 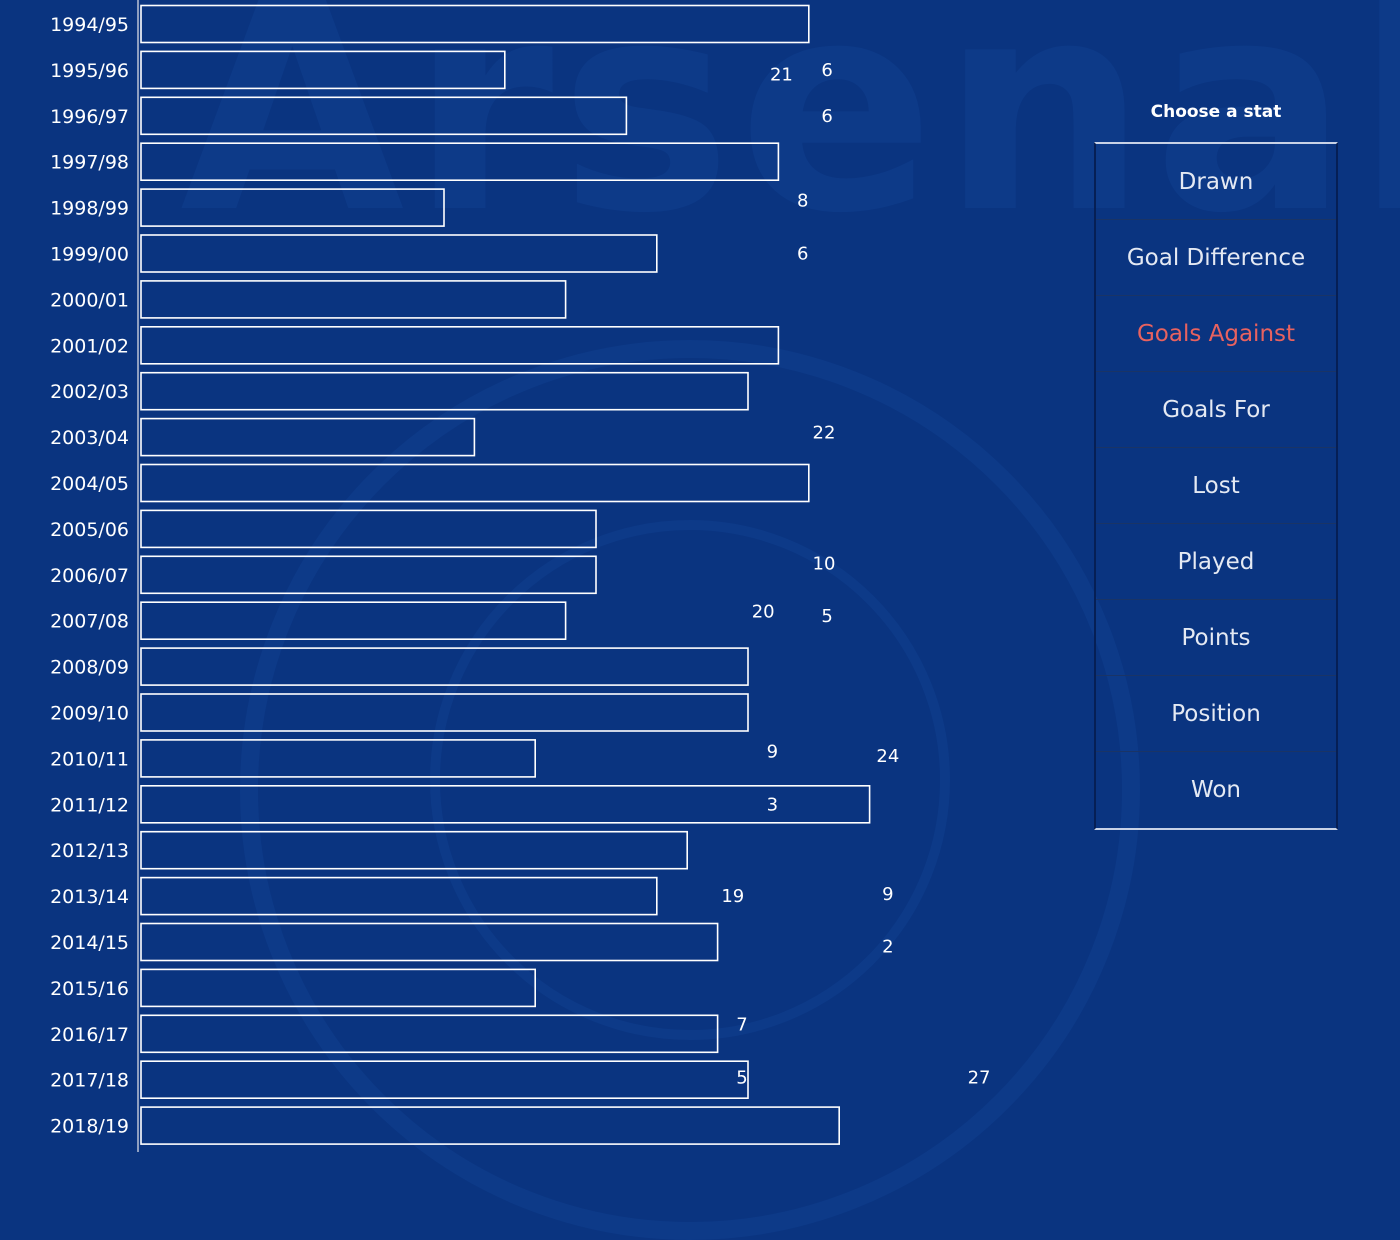 What do you see at coordinates (89, 163) in the screenshot?
I see `season-label: 1997/98` at bounding box center [89, 163].